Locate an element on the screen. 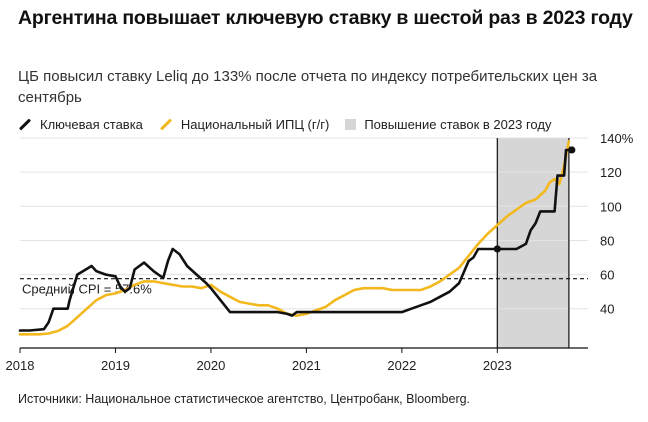 The width and height of the screenshot is (648, 422). key-rate-marker-end is located at coordinates (572, 150).